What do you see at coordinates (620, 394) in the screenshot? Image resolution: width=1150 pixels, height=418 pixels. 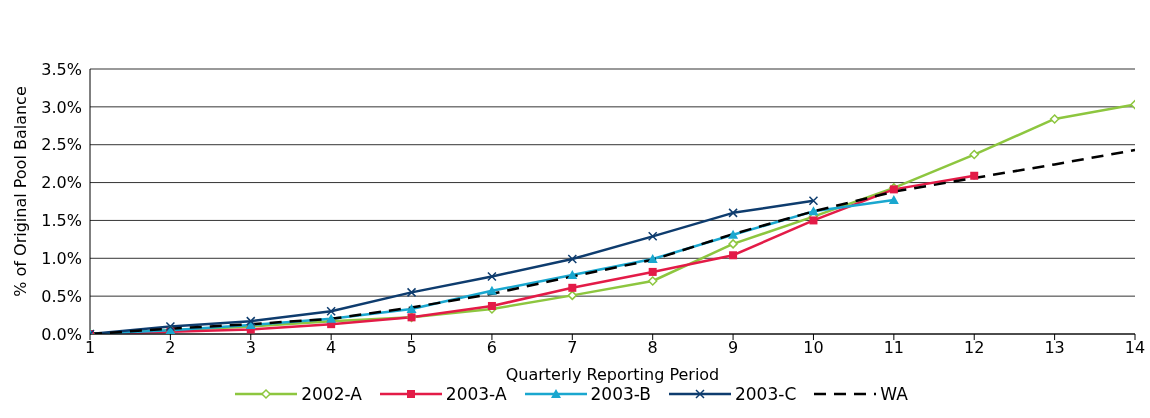 I see `legend-label: 2003-B` at bounding box center [620, 394].